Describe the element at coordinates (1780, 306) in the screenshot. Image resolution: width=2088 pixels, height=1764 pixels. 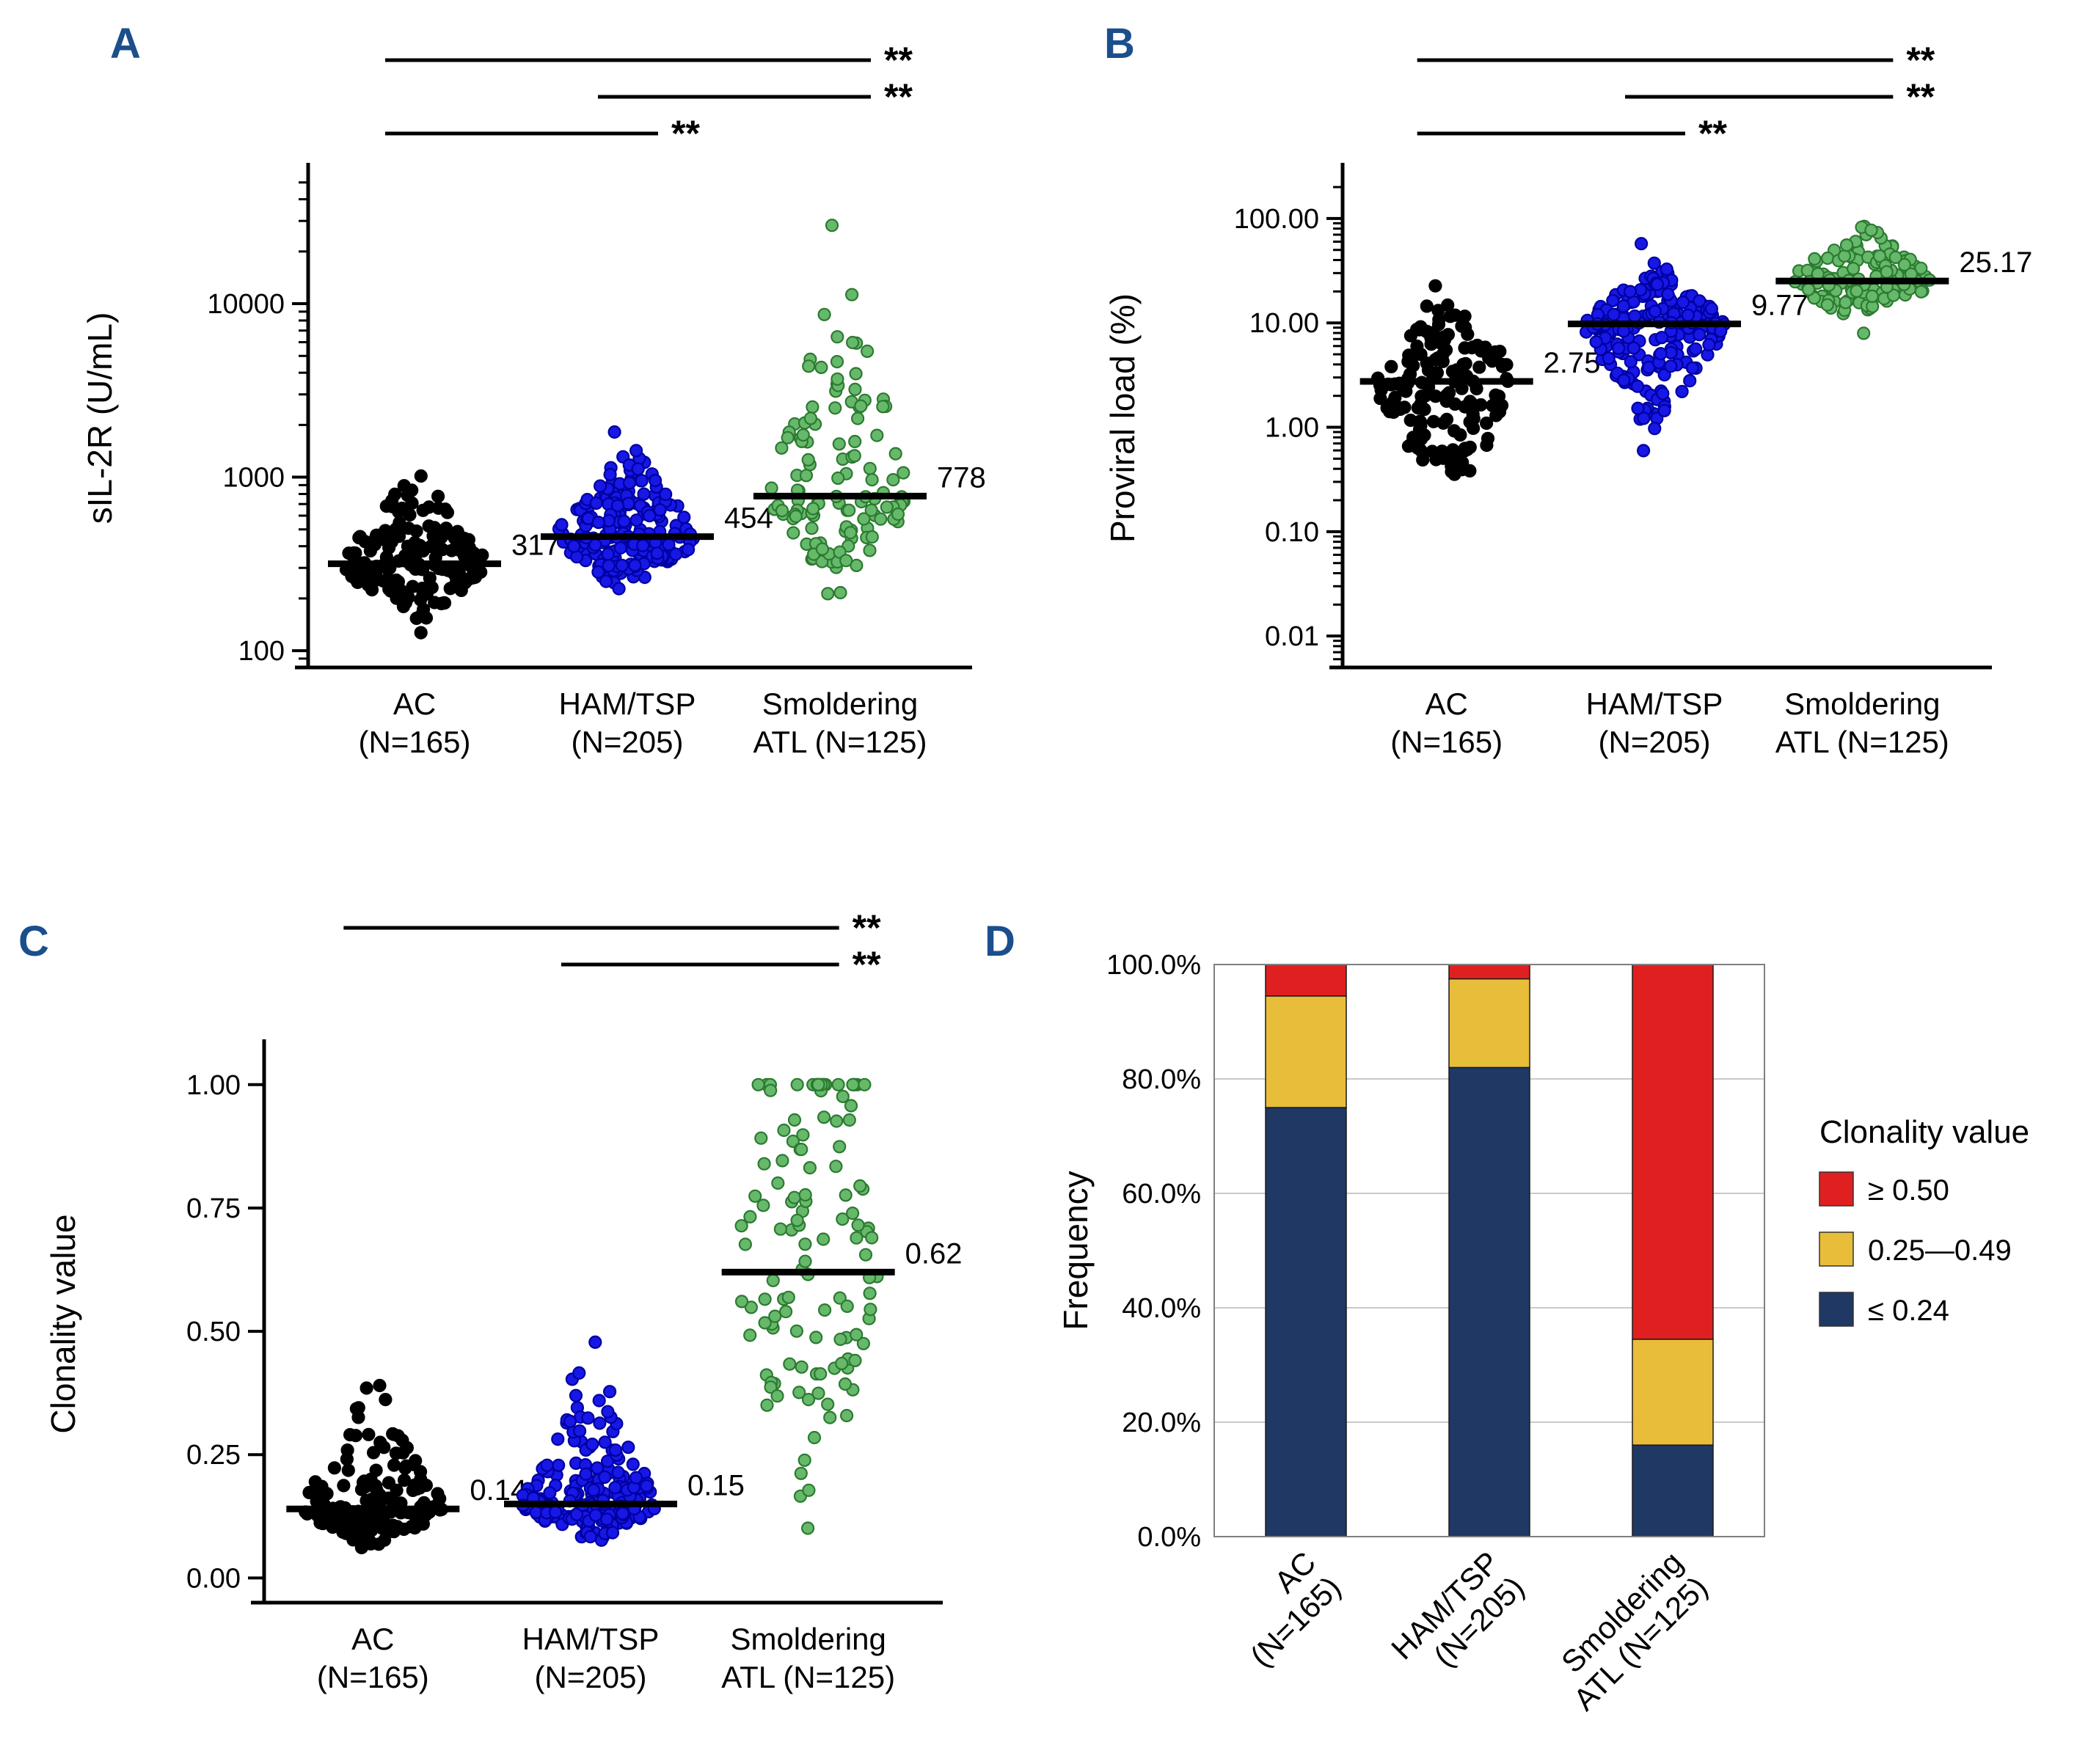
I see `median-value-label: 9.77` at that location.